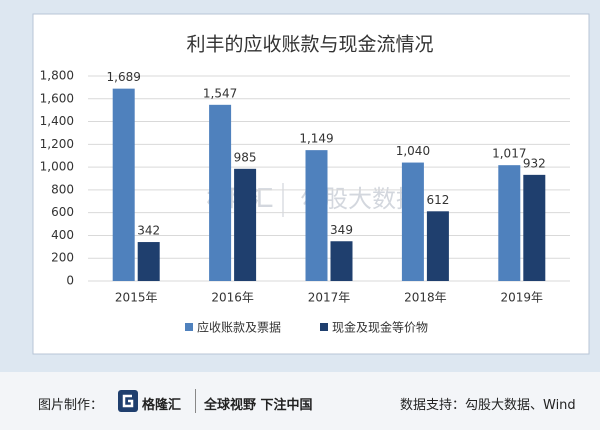 The image size is (600, 430). Describe the element at coordinates (124, 77) in the screenshot. I see `value-label: 1,689` at that location.